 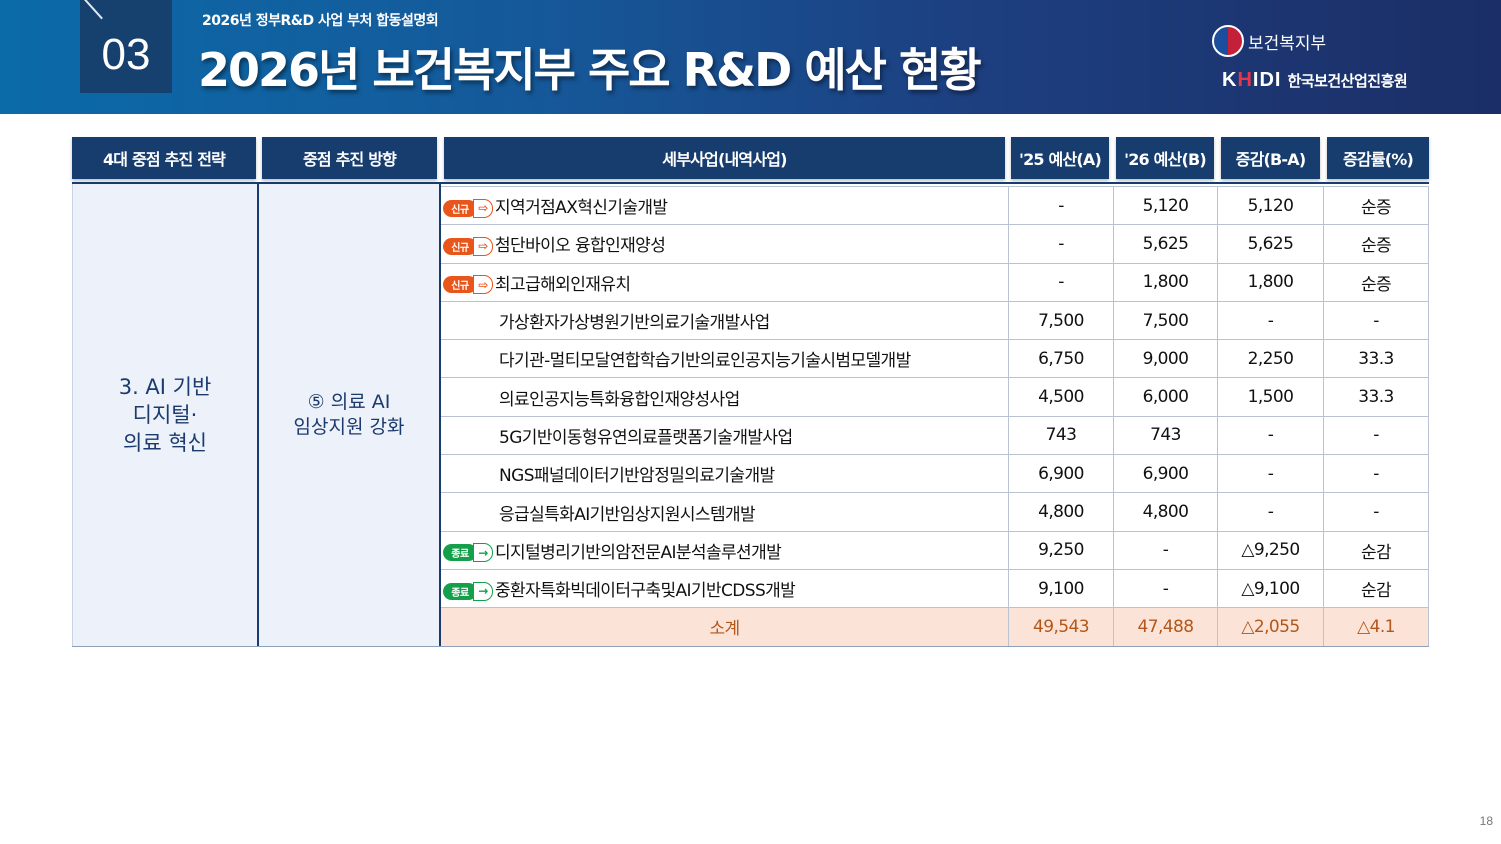 I want to click on budget-2025-cell: 6,750, so click(x=1061, y=359).